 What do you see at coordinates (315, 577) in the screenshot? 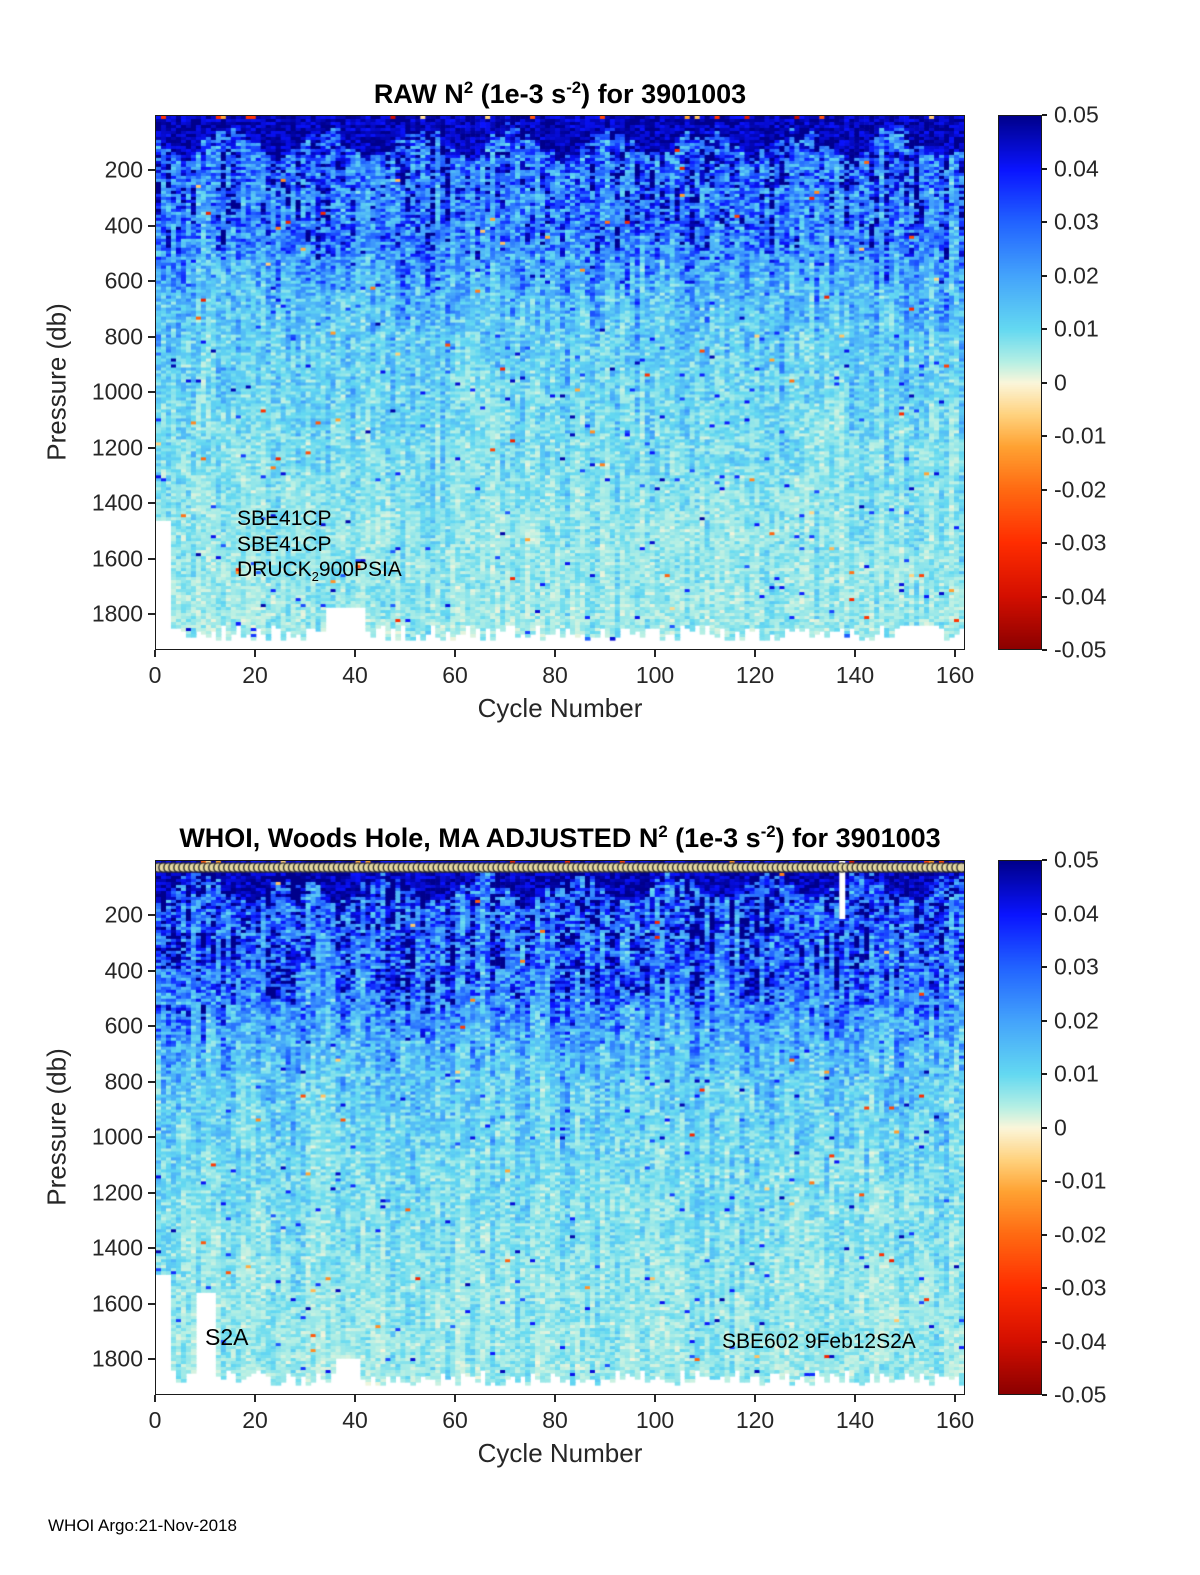
I see `druck-label-sub: 2` at bounding box center [315, 577].